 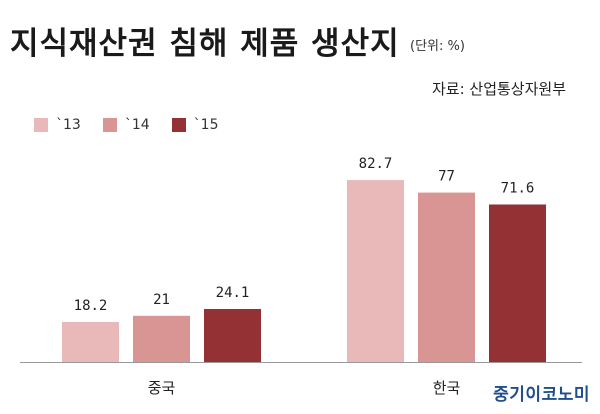 I want to click on legend: `13 `14 `15, so click(x=126, y=125).